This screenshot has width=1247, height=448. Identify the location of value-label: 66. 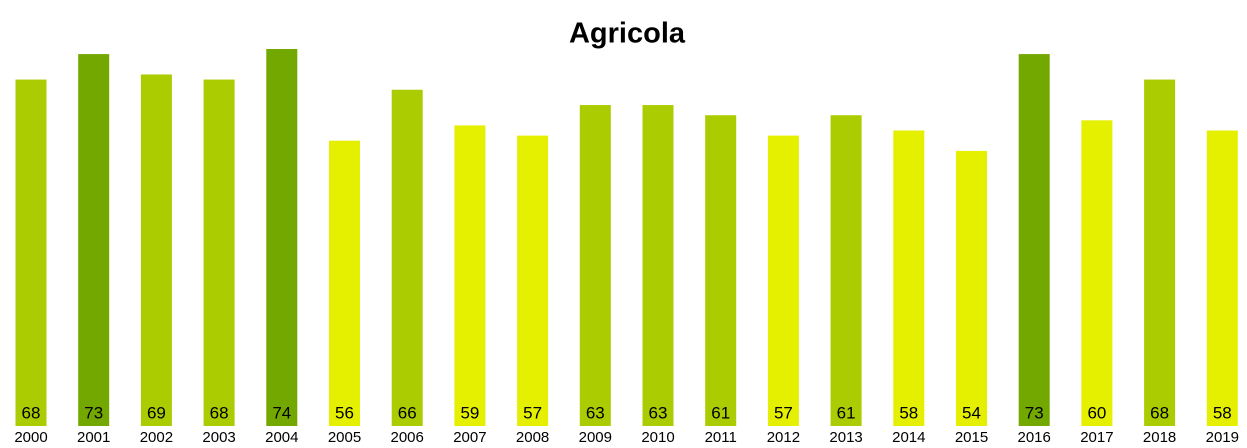
(407, 412).